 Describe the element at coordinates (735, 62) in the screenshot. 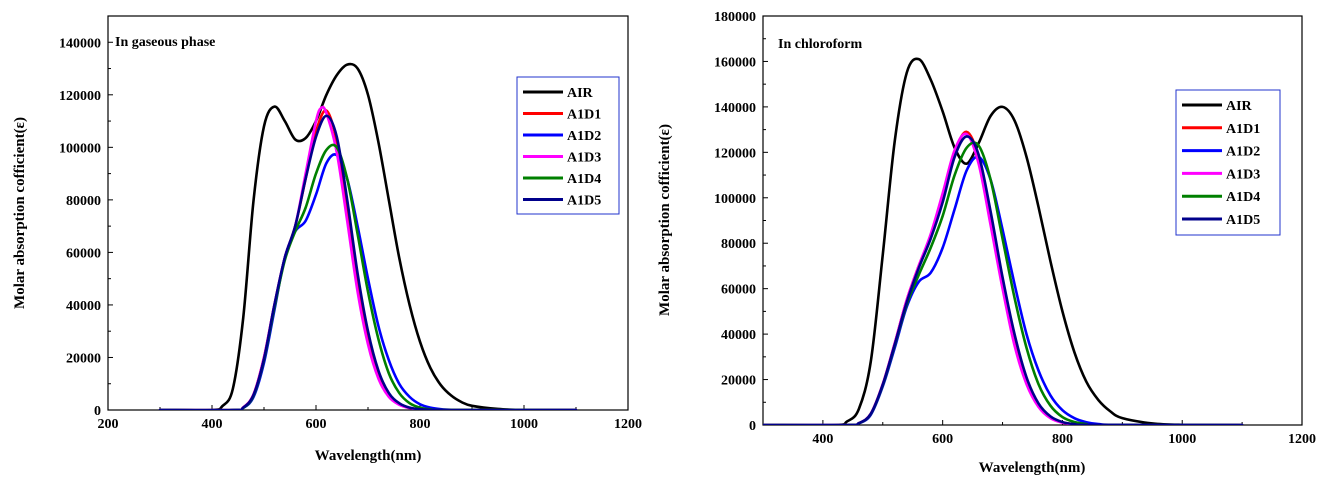

I see `y-tick-label: 160000` at that location.